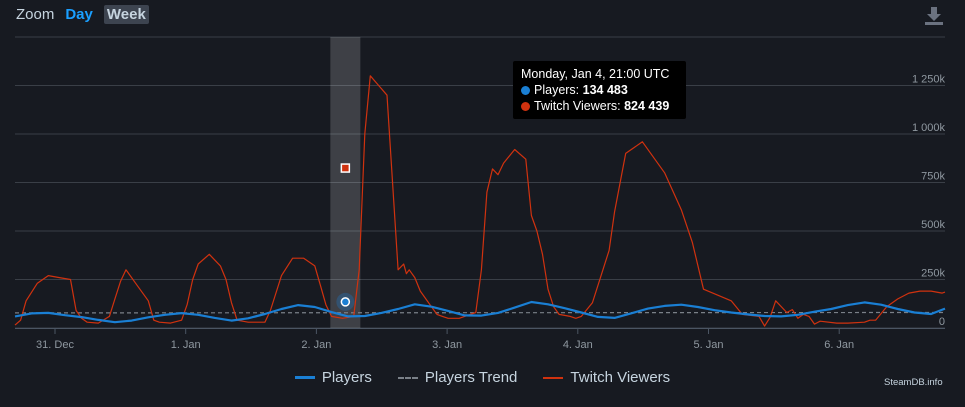 The image size is (965, 407). I want to click on download-icon, so click(934, 16).